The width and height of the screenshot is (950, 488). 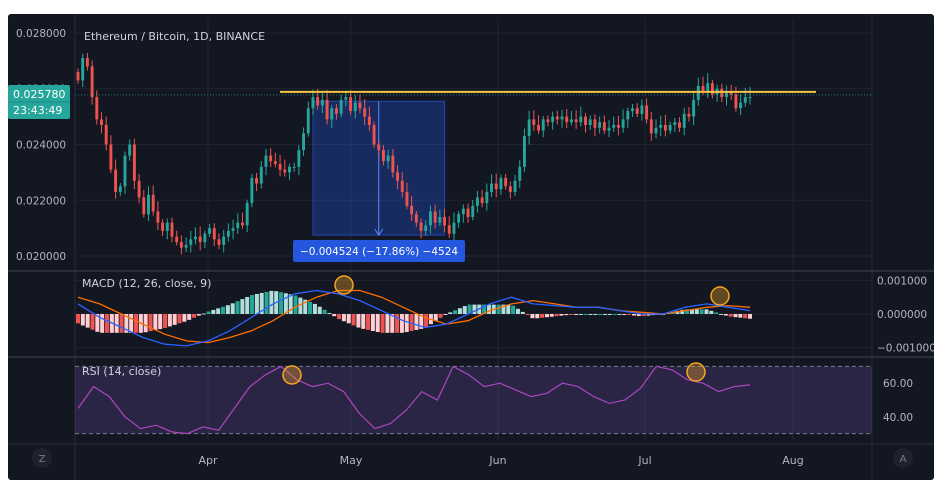 What do you see at coordinates (506, 330) in the screenshot?
I see `highlight-circles` at bounding box center [506, 330].